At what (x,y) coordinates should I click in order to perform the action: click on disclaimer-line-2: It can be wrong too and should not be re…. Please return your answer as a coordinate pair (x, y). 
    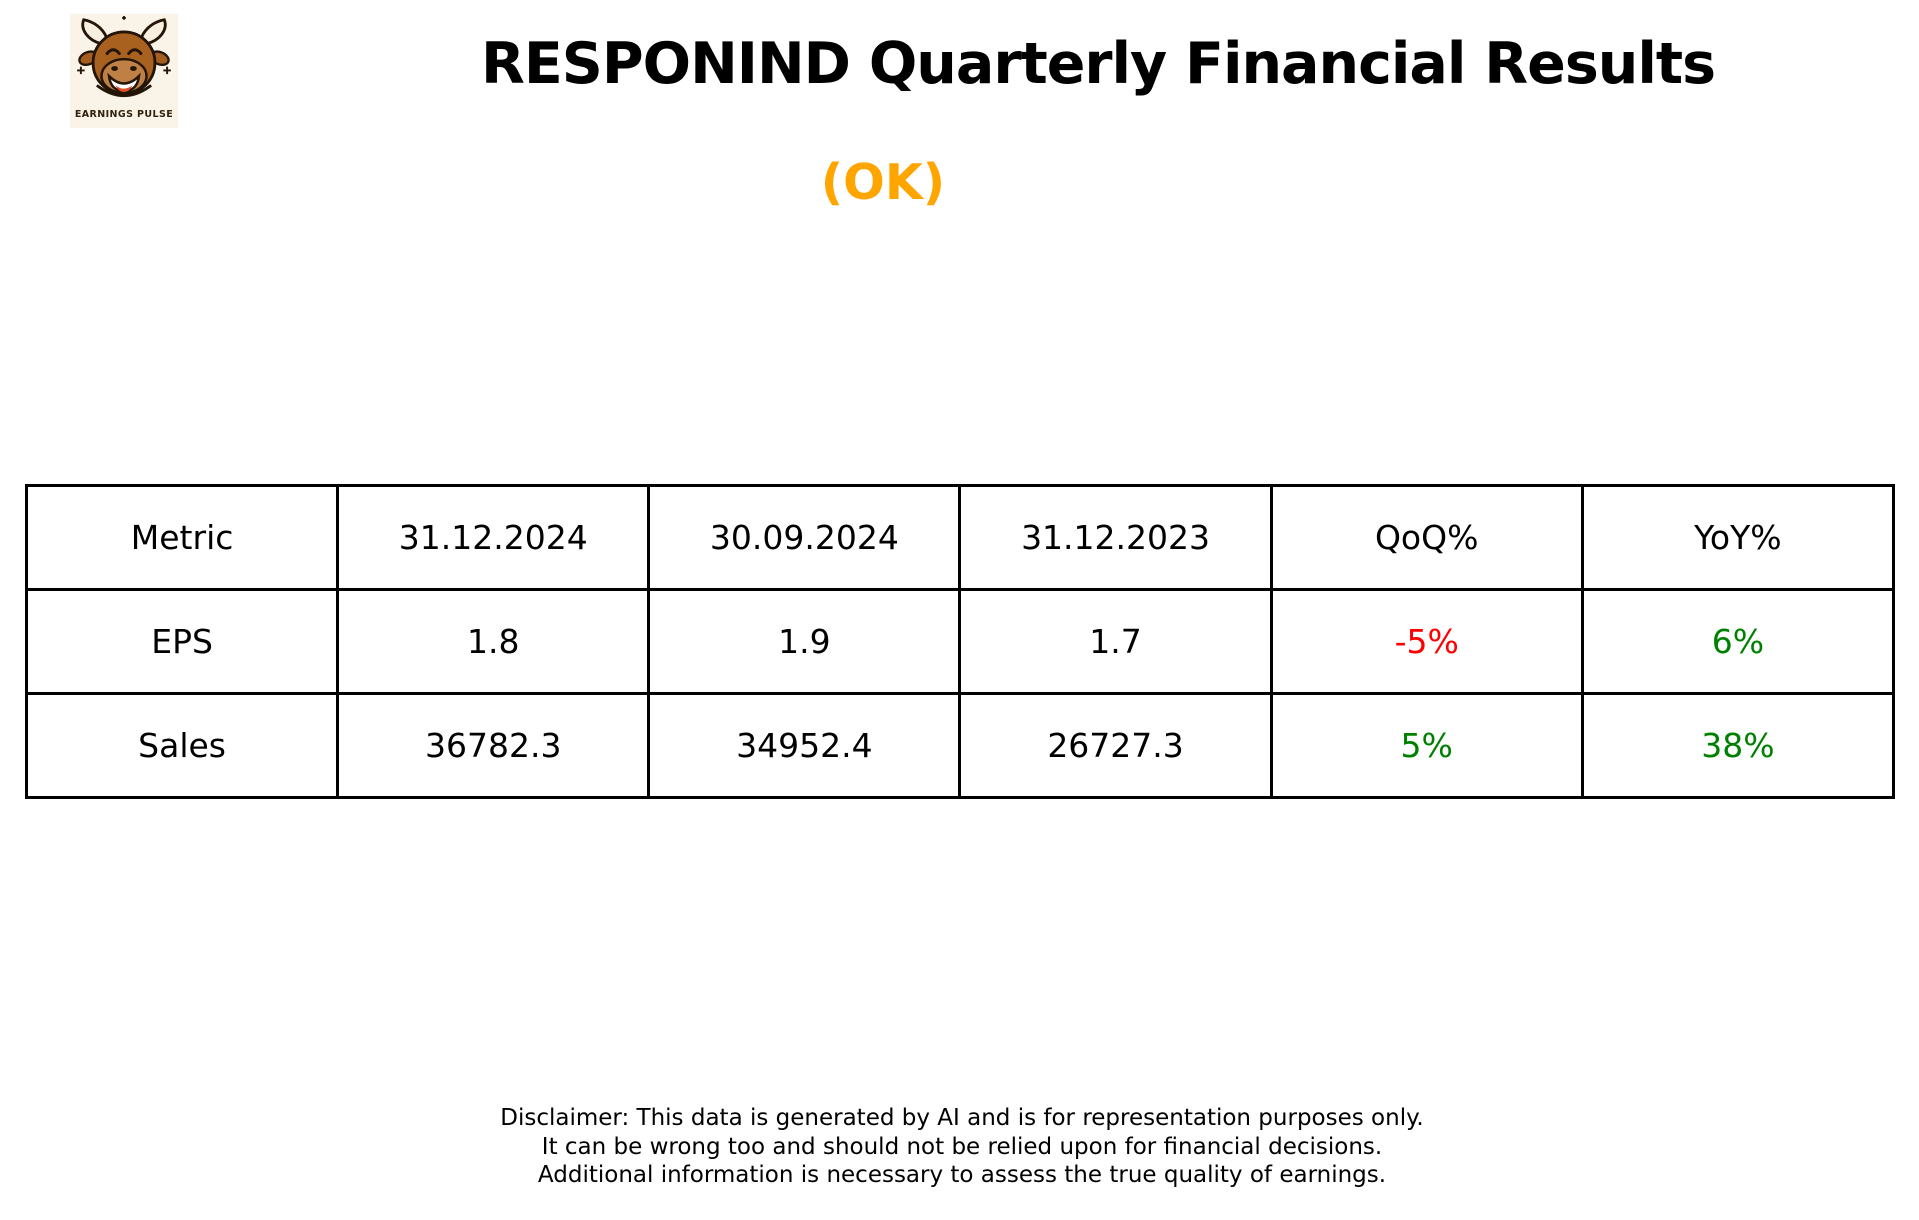
    Looking at the image, I should click on (962, 1146).